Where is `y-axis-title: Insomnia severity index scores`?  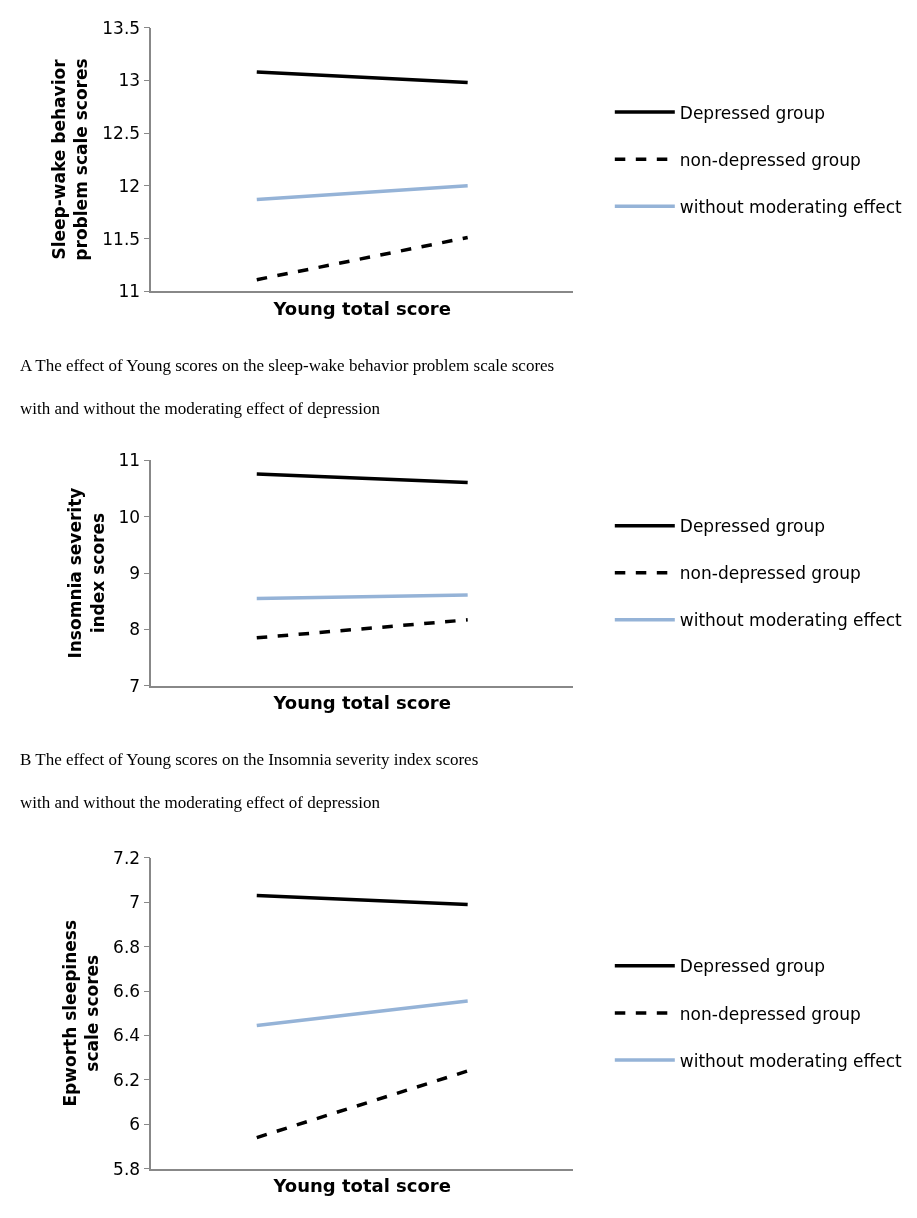 y-axis-title: Insomnia severity index scores is located at coordinates (86, 573).